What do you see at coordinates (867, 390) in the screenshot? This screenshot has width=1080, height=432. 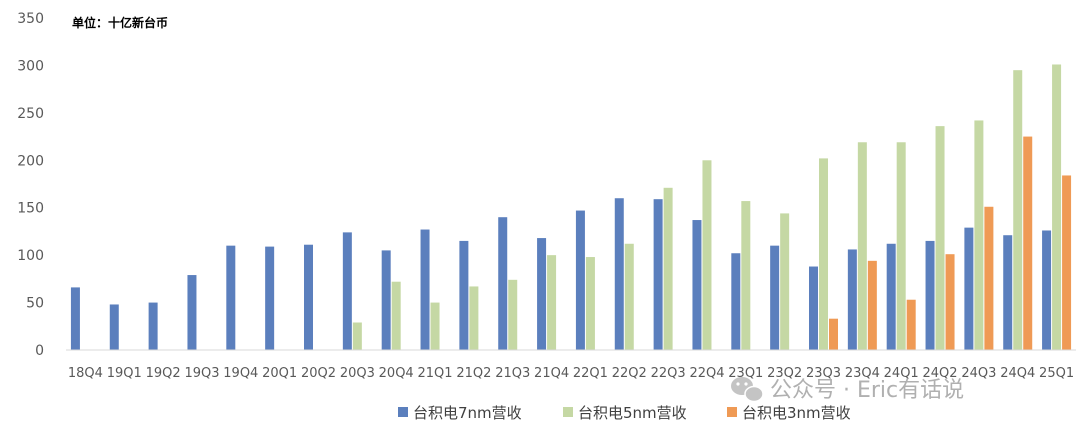 I see `watermark-text: 公众号 · Eric有话说` at bounding box center [867, 390].